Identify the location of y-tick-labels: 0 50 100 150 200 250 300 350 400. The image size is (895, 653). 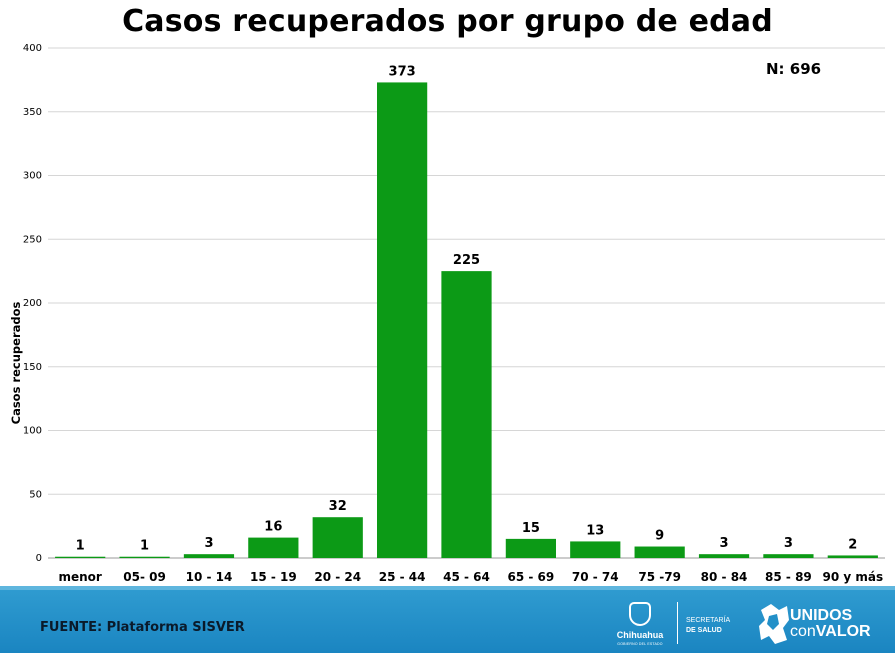
(32, 303).